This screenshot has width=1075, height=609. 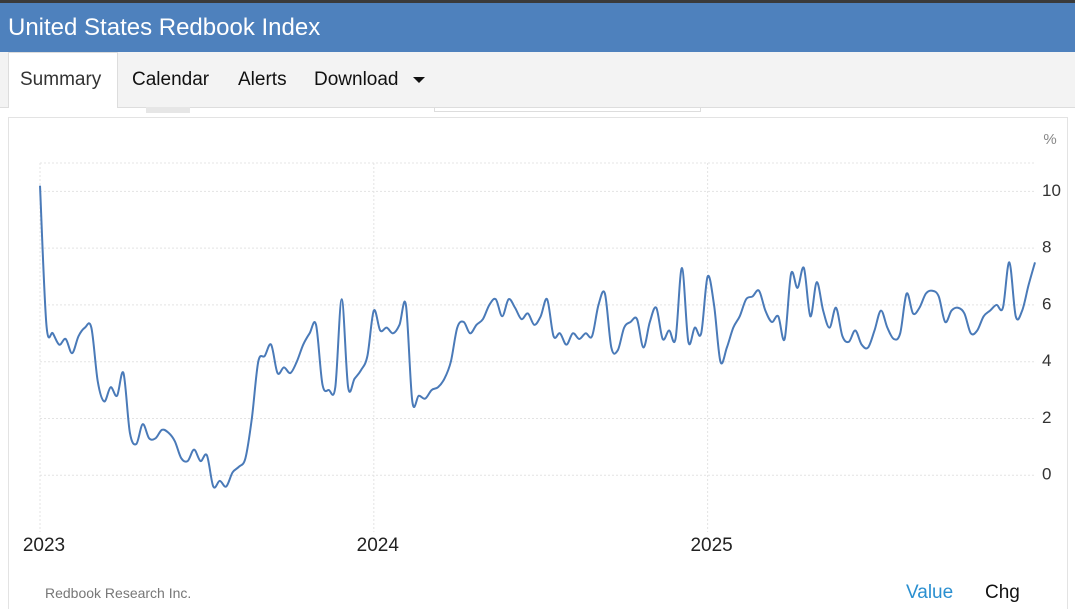 I want to click on dropdown-caret, so click(x=419, y=80).